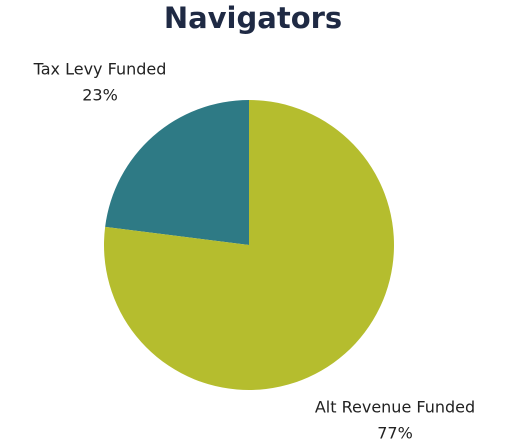 The image size is (506, 445). What do you see at coordinates (100, 69) in the screenshot?
I see `slice-label: Tax Levy Funded` at bounding box center [100, 69].